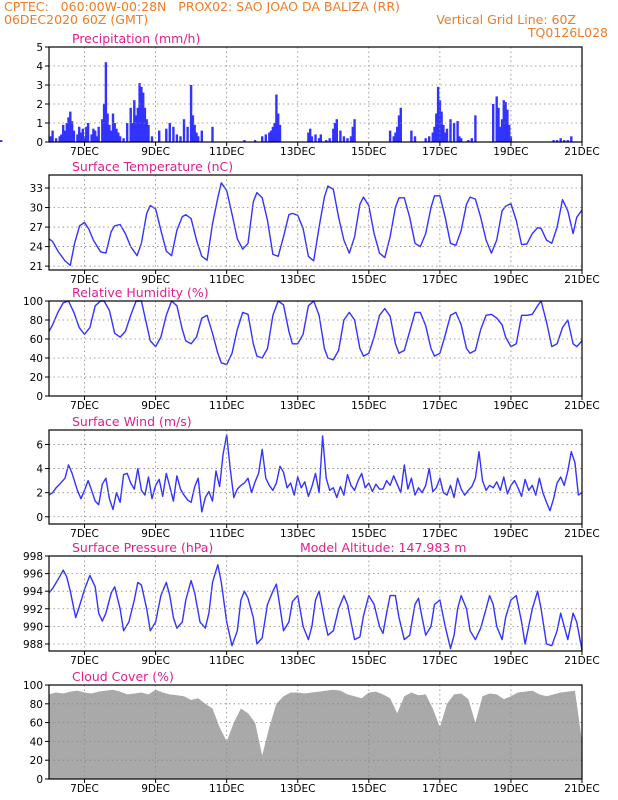  I want to click on surface-wind-xtick-label: 21DEC, so click(581, 534).